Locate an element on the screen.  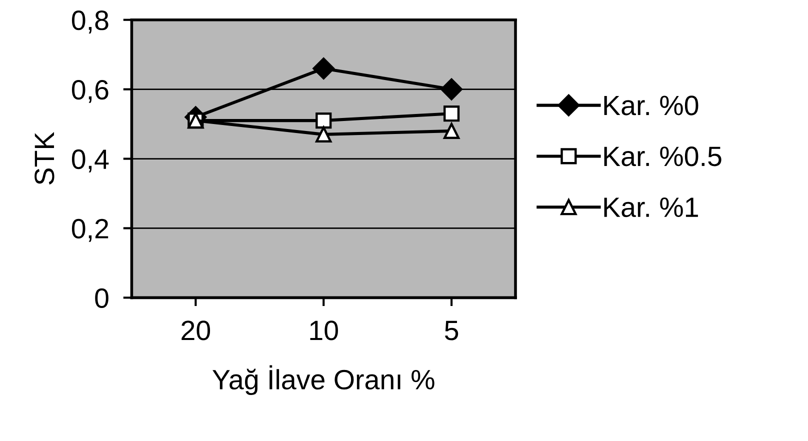
y-tick-label: 0,2 is located at coordinates (90, 230).